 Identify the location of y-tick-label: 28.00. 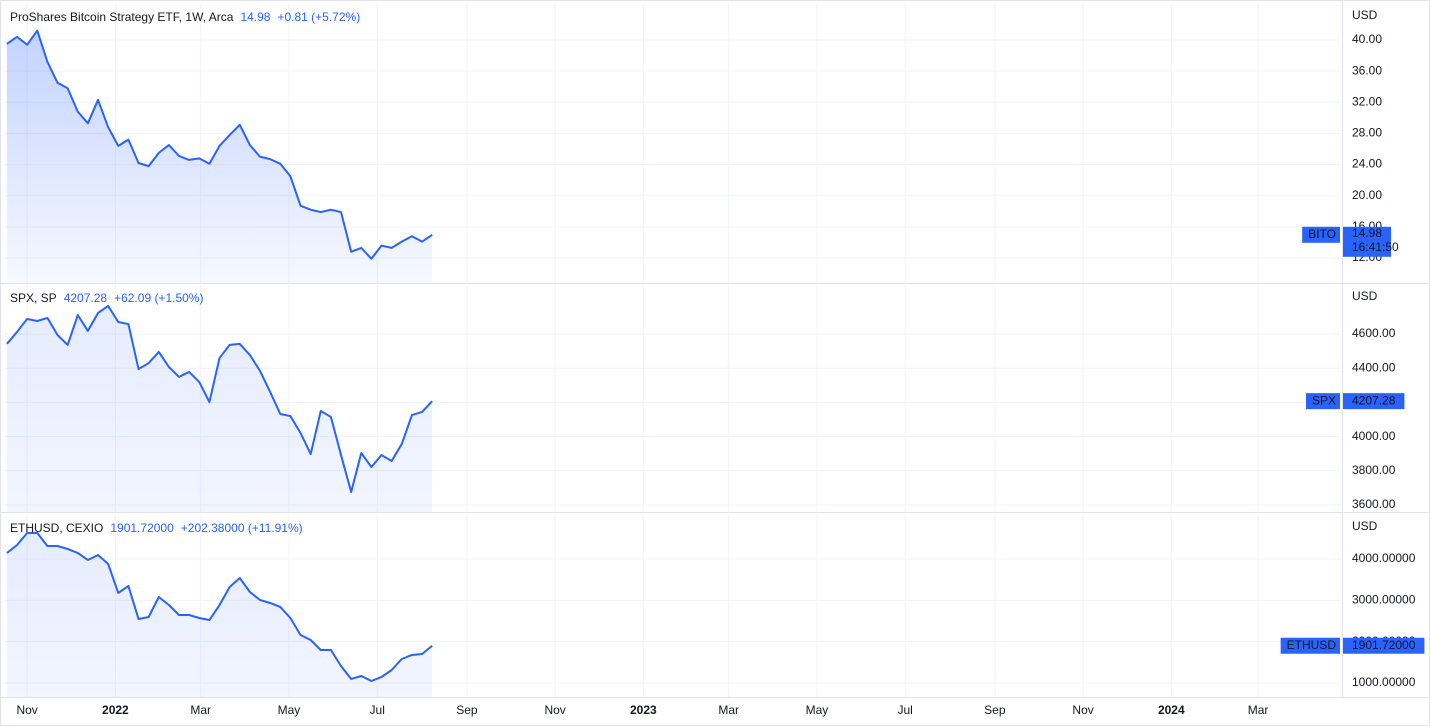
(1367, 133).